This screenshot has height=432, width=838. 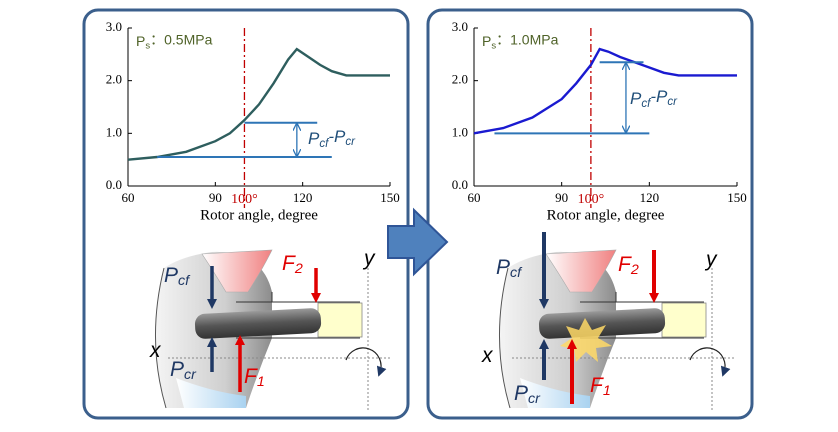 I want to click on legend-label: Ps​：1.0MPa, so click(x=520, y=41).